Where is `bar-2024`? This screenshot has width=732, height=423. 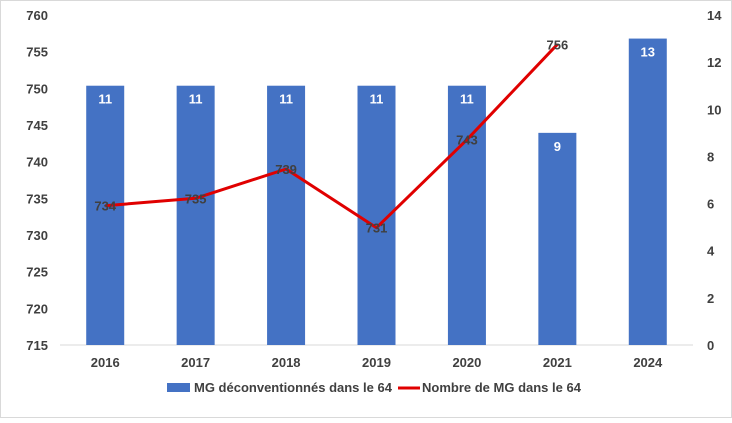
bar-2024 is located at coordinates (647, 191).